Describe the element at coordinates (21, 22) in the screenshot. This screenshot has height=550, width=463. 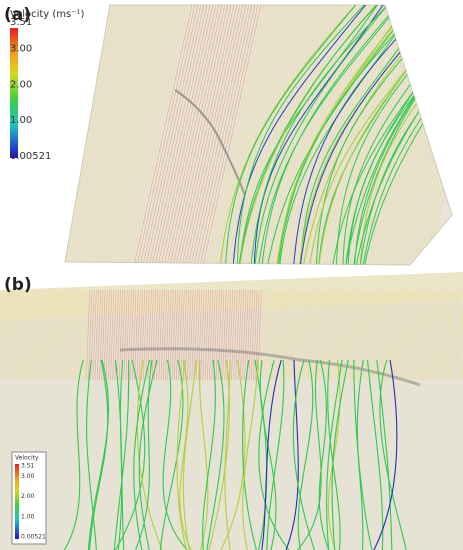
I see `tick-label: 3.51` at that location.